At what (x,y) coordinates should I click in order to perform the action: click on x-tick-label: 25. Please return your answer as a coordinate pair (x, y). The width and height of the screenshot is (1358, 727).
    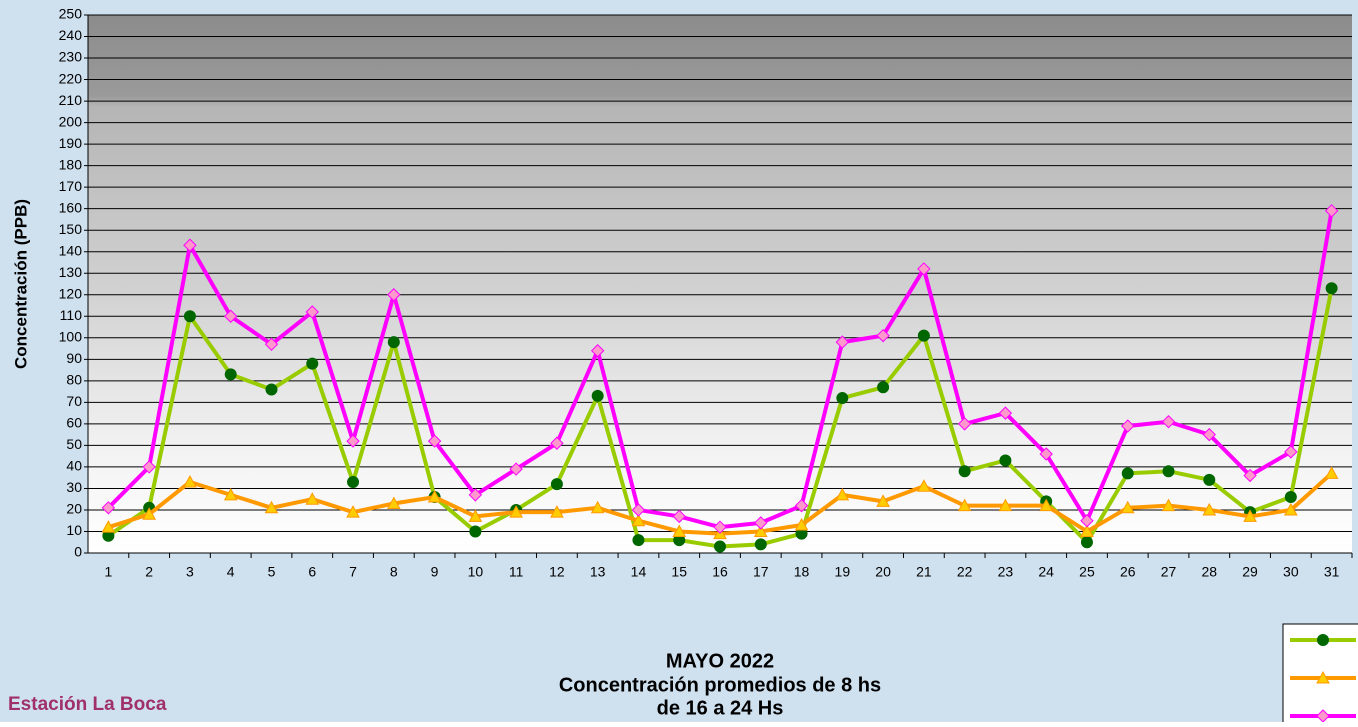
    Looking at the image, I should click on (1087, 572).